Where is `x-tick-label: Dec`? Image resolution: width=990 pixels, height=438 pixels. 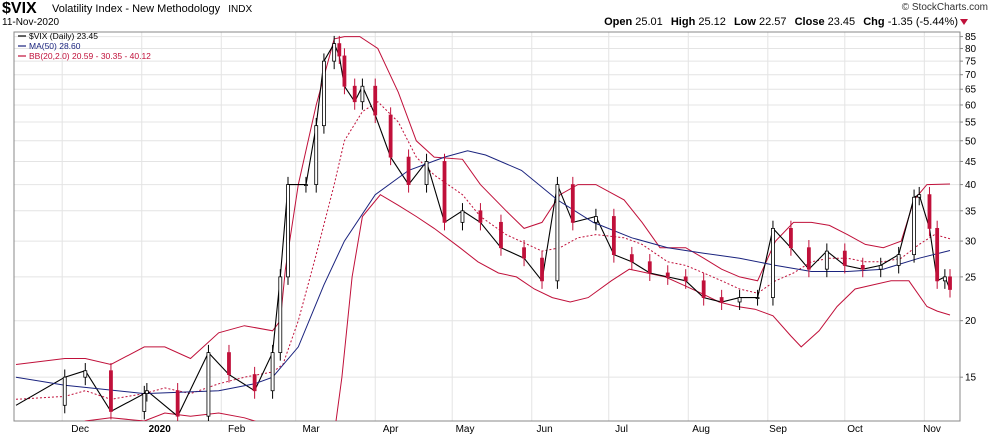 x-tick-label: Dec is located at coordinates (80, 429).